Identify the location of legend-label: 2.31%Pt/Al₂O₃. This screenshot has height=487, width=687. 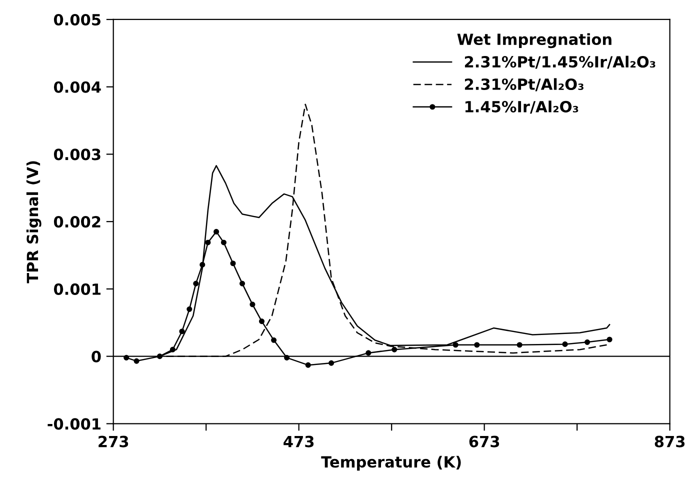
(524, 85).